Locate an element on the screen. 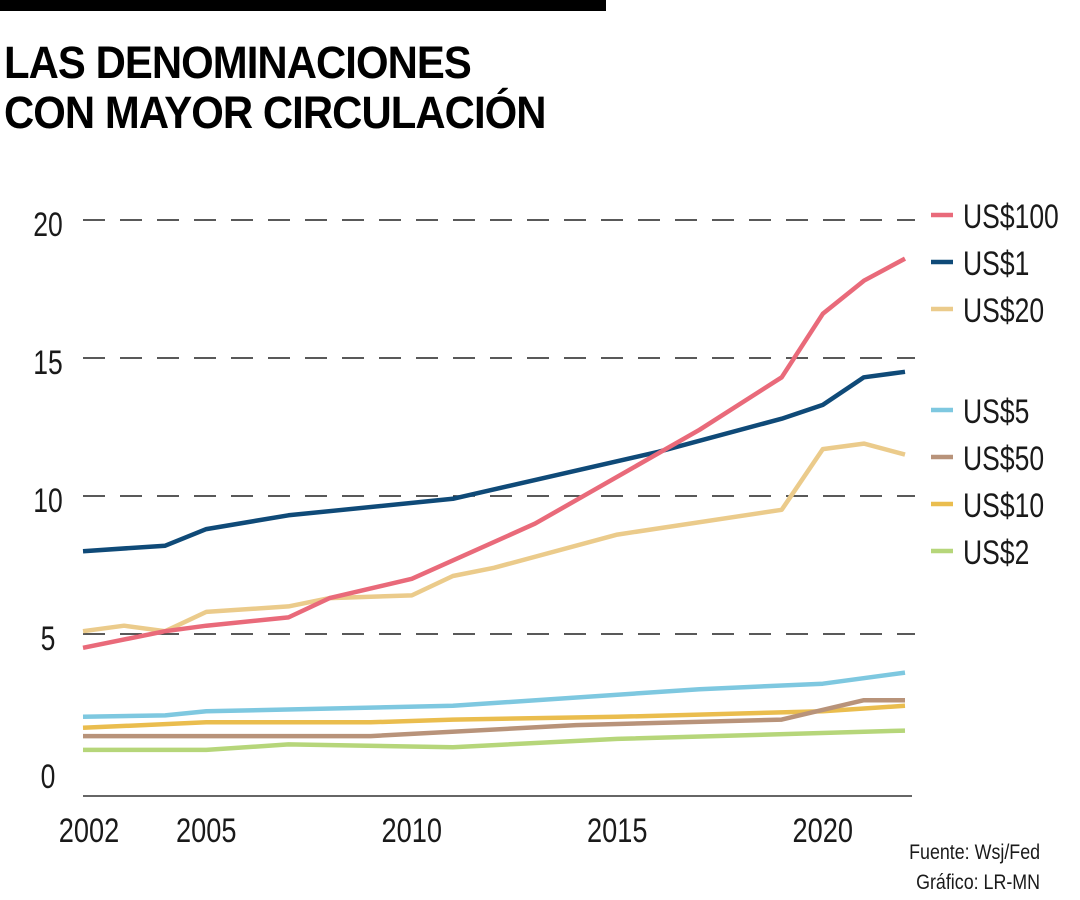  y-axis-ticks: 0 5 10 15 20 is located at coordinates (48, 501).